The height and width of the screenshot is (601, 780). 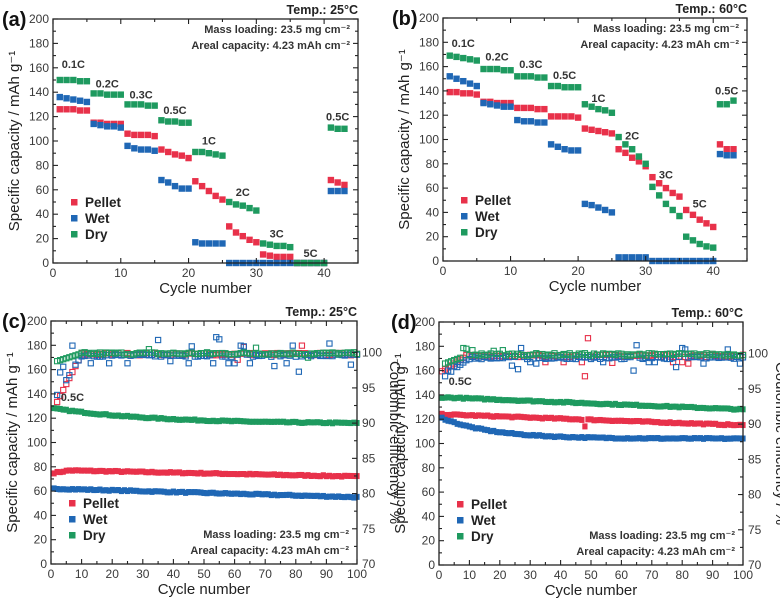 What do you see at coordinates (662, 536) in the screenshot?
I see `annotation: Mass loading: 23.5 mg cm⁻²` at bounding box center [662, 536].